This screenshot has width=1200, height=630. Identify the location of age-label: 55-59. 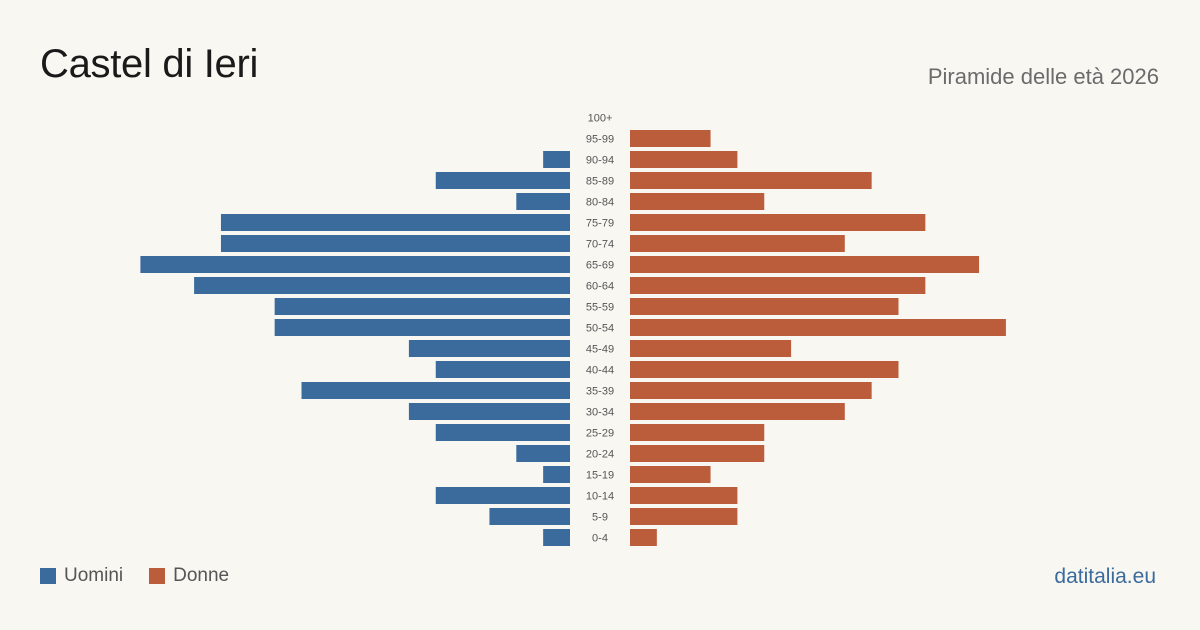
(600, 308).